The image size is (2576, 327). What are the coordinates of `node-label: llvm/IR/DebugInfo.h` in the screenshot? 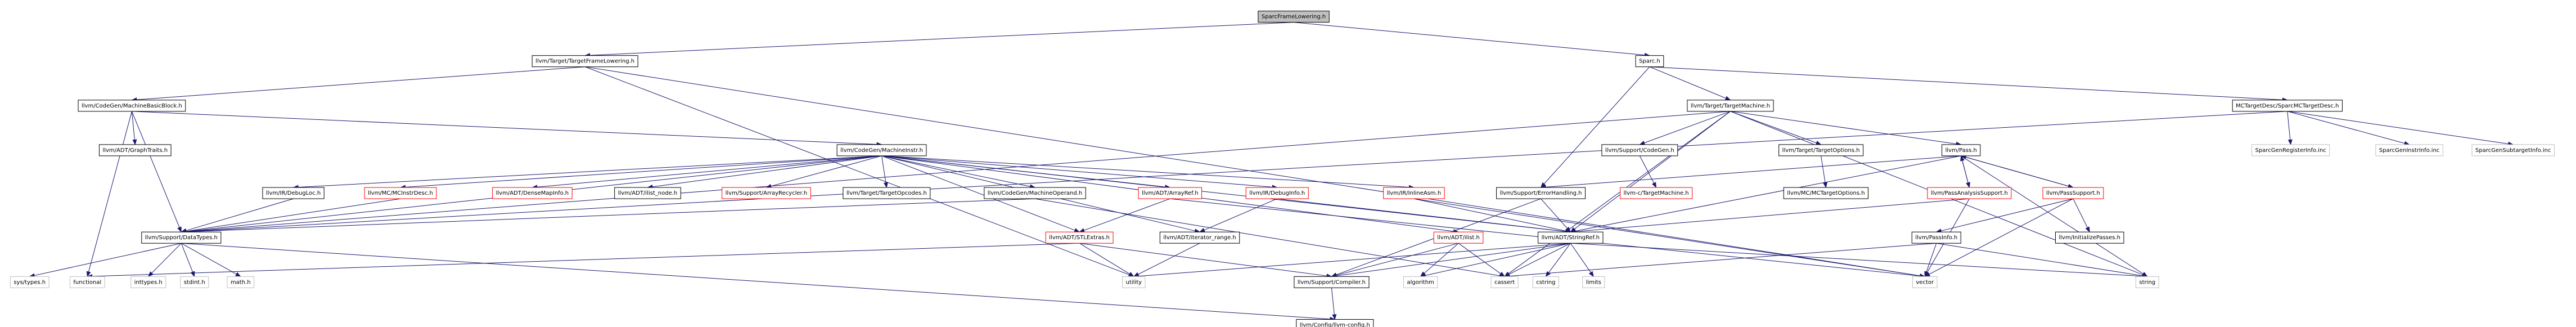 It's located at (1277, 193).